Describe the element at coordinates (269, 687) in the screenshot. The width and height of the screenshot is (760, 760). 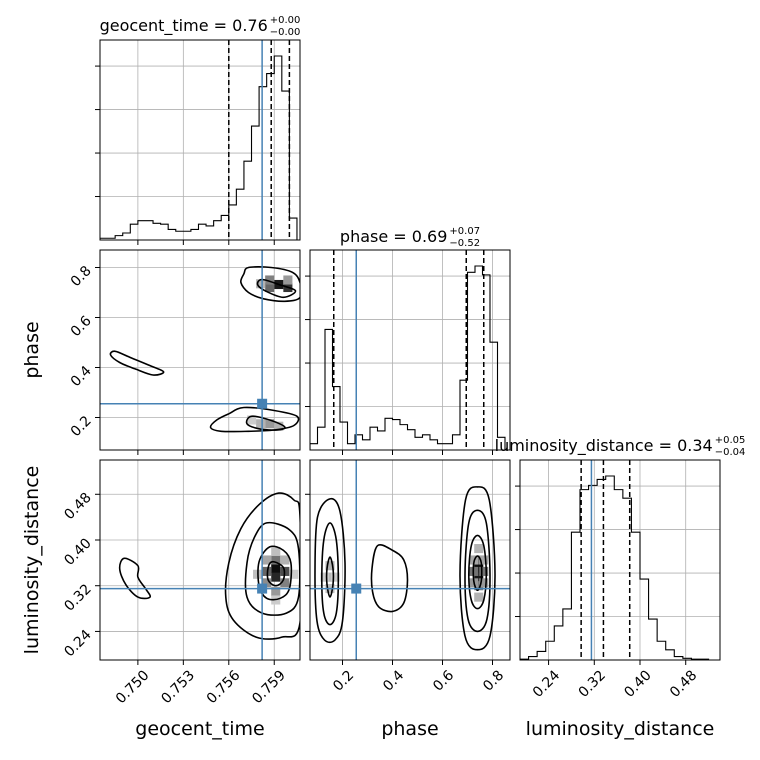
I see `x-tick-label: 0.759` at that location.